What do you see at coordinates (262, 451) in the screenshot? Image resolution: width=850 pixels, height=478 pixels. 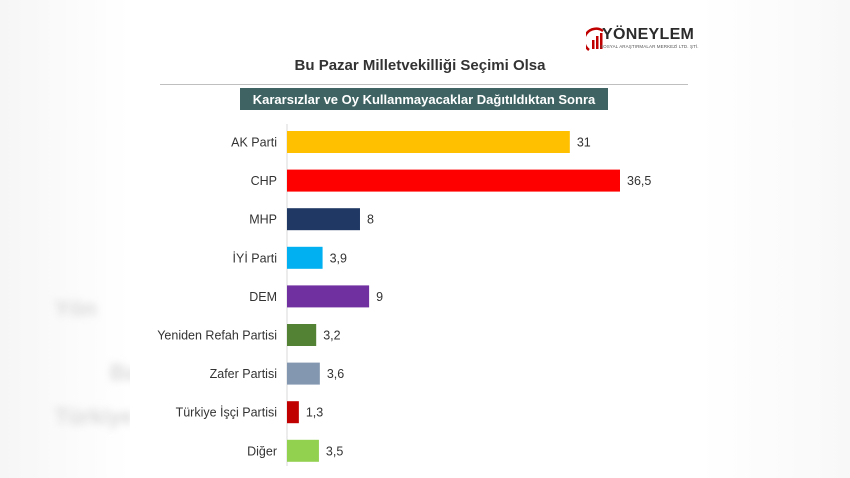 I see `category-label-8: Diğer` at bounding box center [262, 451].